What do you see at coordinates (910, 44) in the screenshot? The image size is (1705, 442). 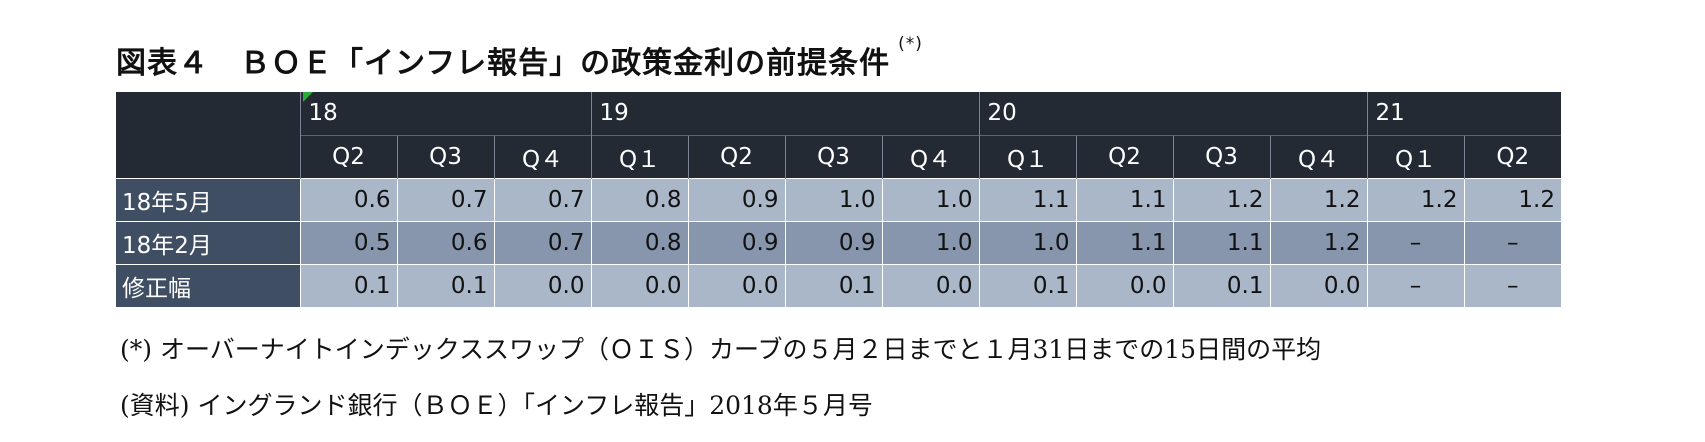 I see `figure-title-note-mark: (*)` at bounding box center [910, 44].